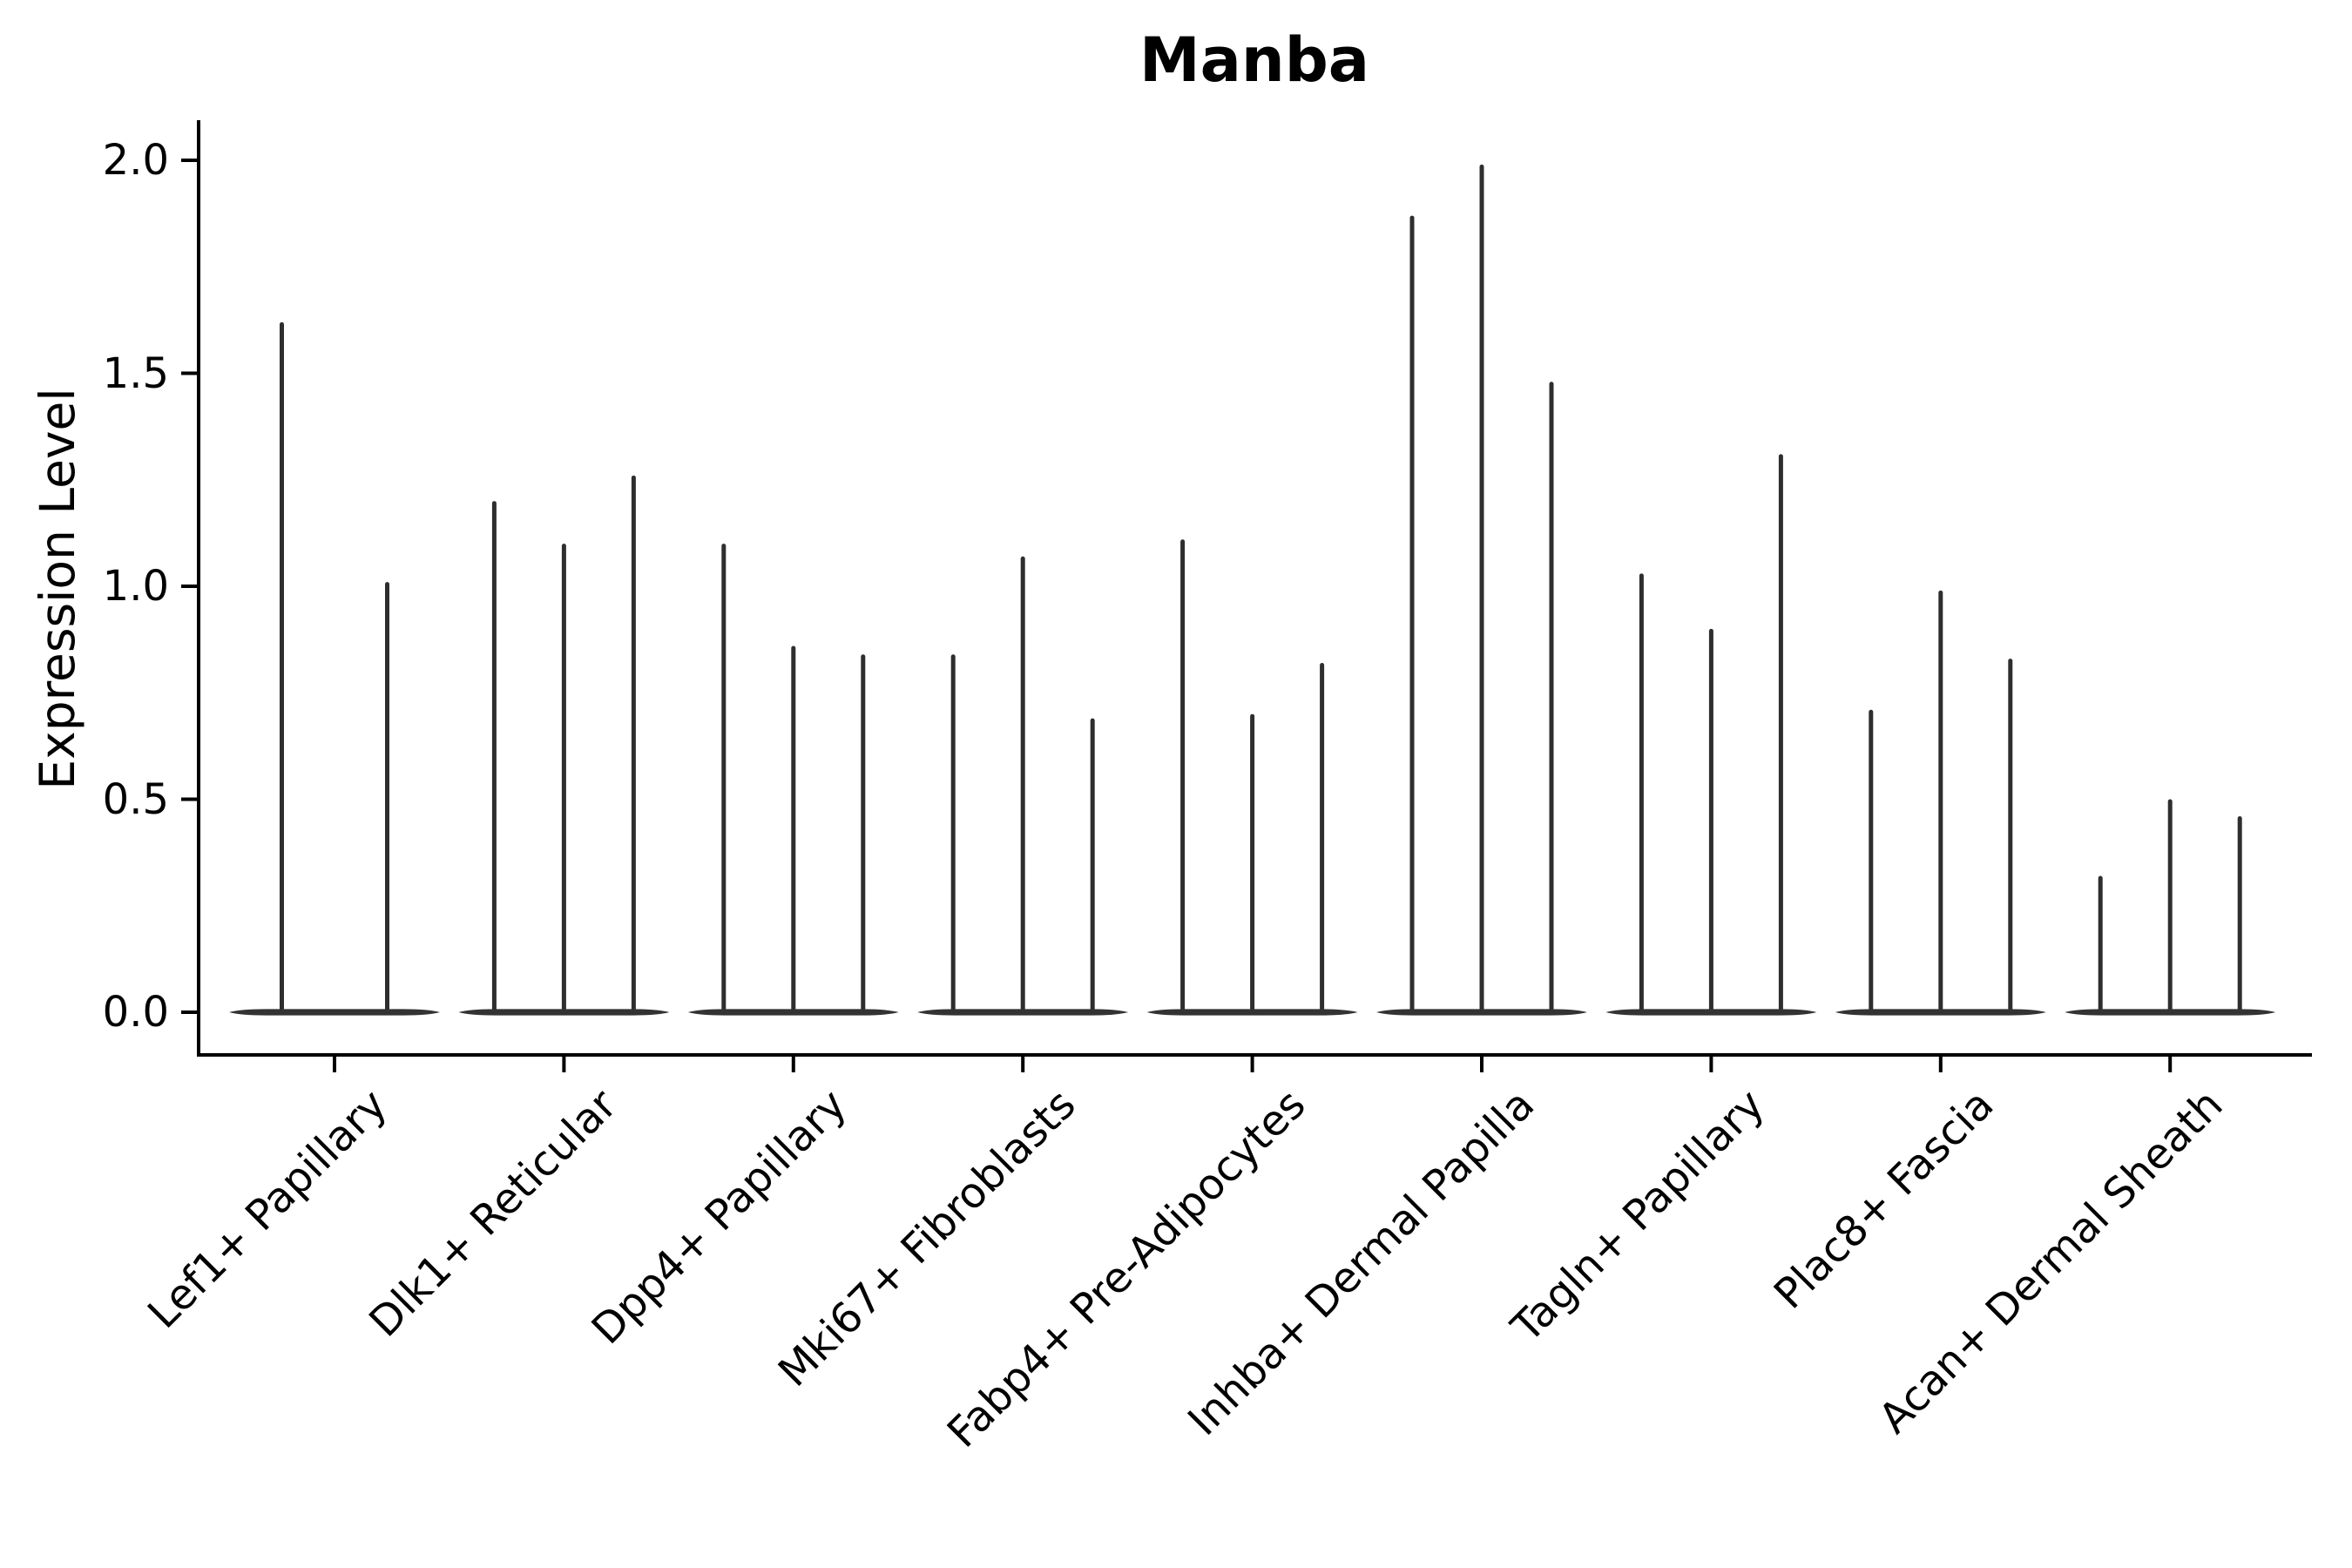 The width and height of the screenshot is (2352, 1568). What do you see at coordinates (1254, 1055) in the screenshot?
I see `x-axis-spine` at bounding box center [1254, 1055].